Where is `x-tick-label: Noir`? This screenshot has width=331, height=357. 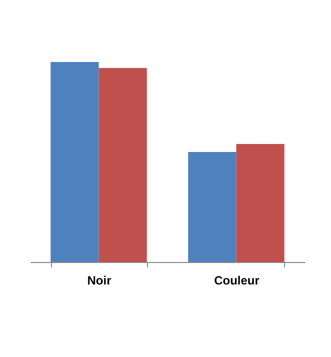
x-tick-label: Noir is located at coordinates (99, 281).